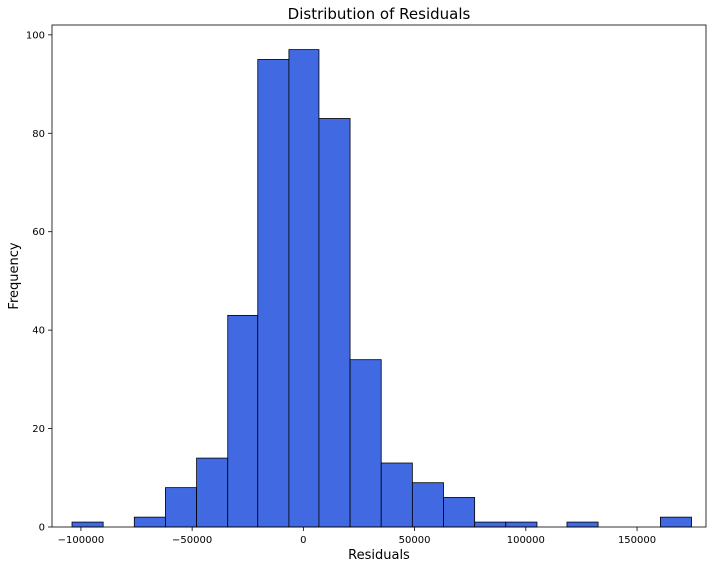 This screenshot has width=712, height=568. What do you see at coordinates (39, 282) in the screenshot?
I see `y-axis-ticks: 0 20 40 60 80 100` at bounding box center [39, 282].